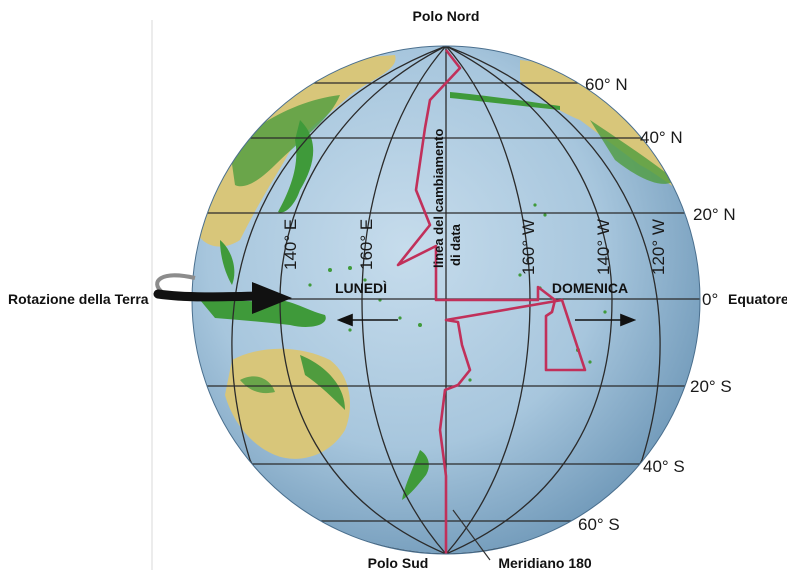 The image size is (787, 574). Describe the element at coordinates (455, 244) in the screenshot. I see `date-line-caption-2: di data` at that location.